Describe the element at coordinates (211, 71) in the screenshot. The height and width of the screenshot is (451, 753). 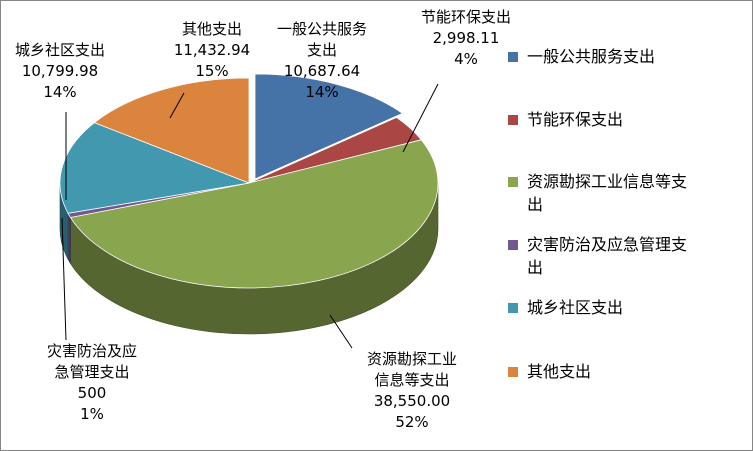
I see `data-label-6-line-3: 15%` at that location.